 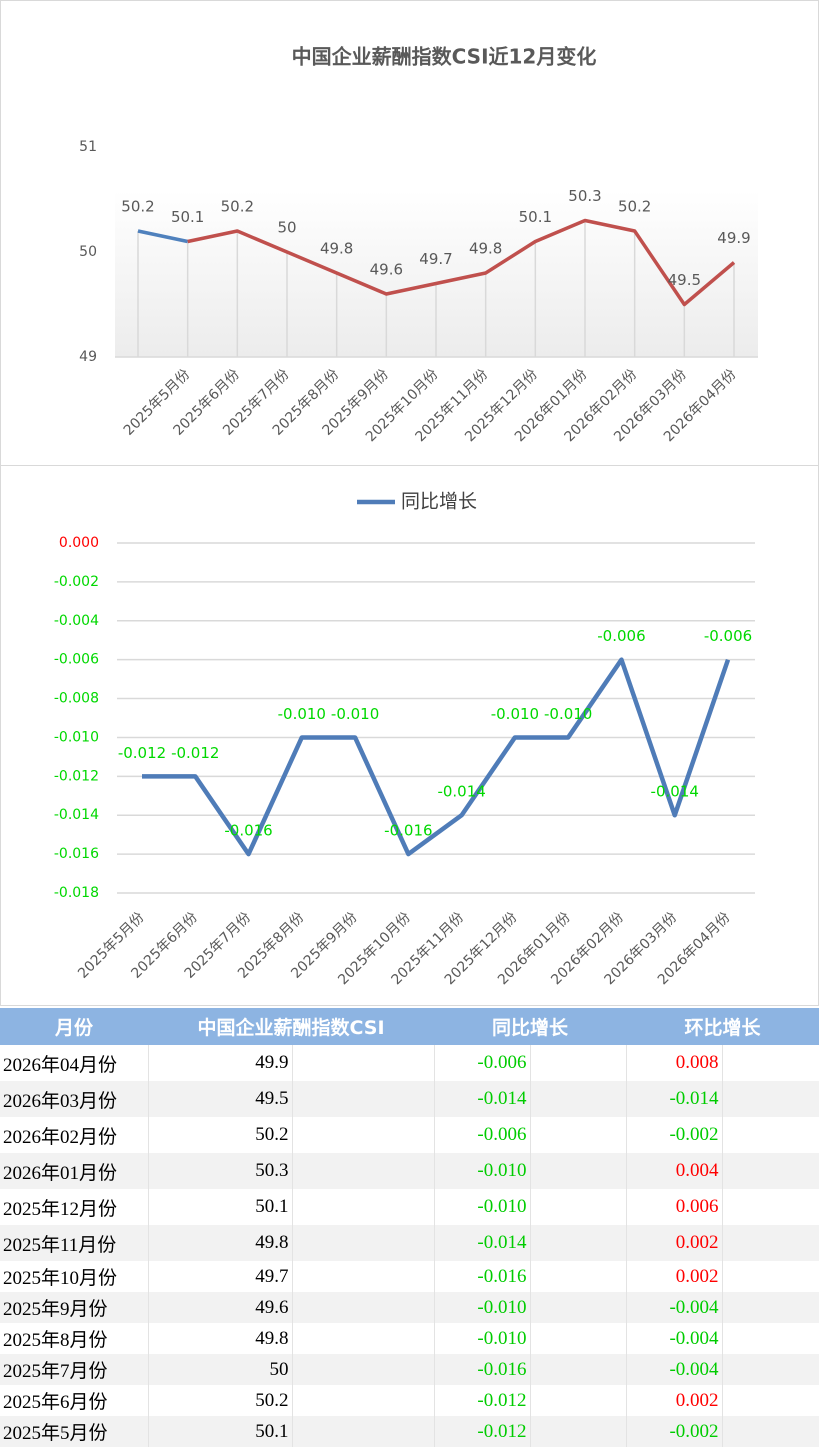 What do you see at coordinates (409, 1207) in the screenshot?
I see `table-row: 2025年12月份 50.1 -0.010 0.006` at bounding box center [409, 1207].